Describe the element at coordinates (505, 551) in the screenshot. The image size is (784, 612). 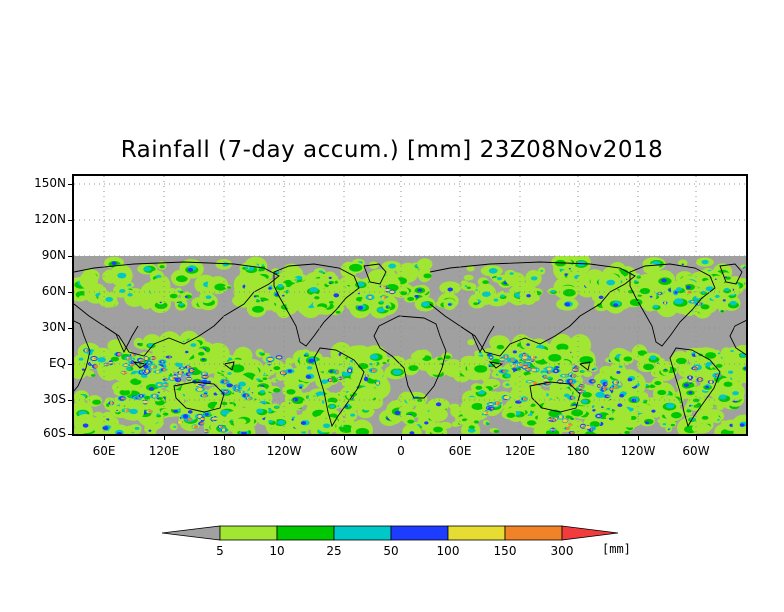
I see `colorbar-tick-label: 150` at that location.